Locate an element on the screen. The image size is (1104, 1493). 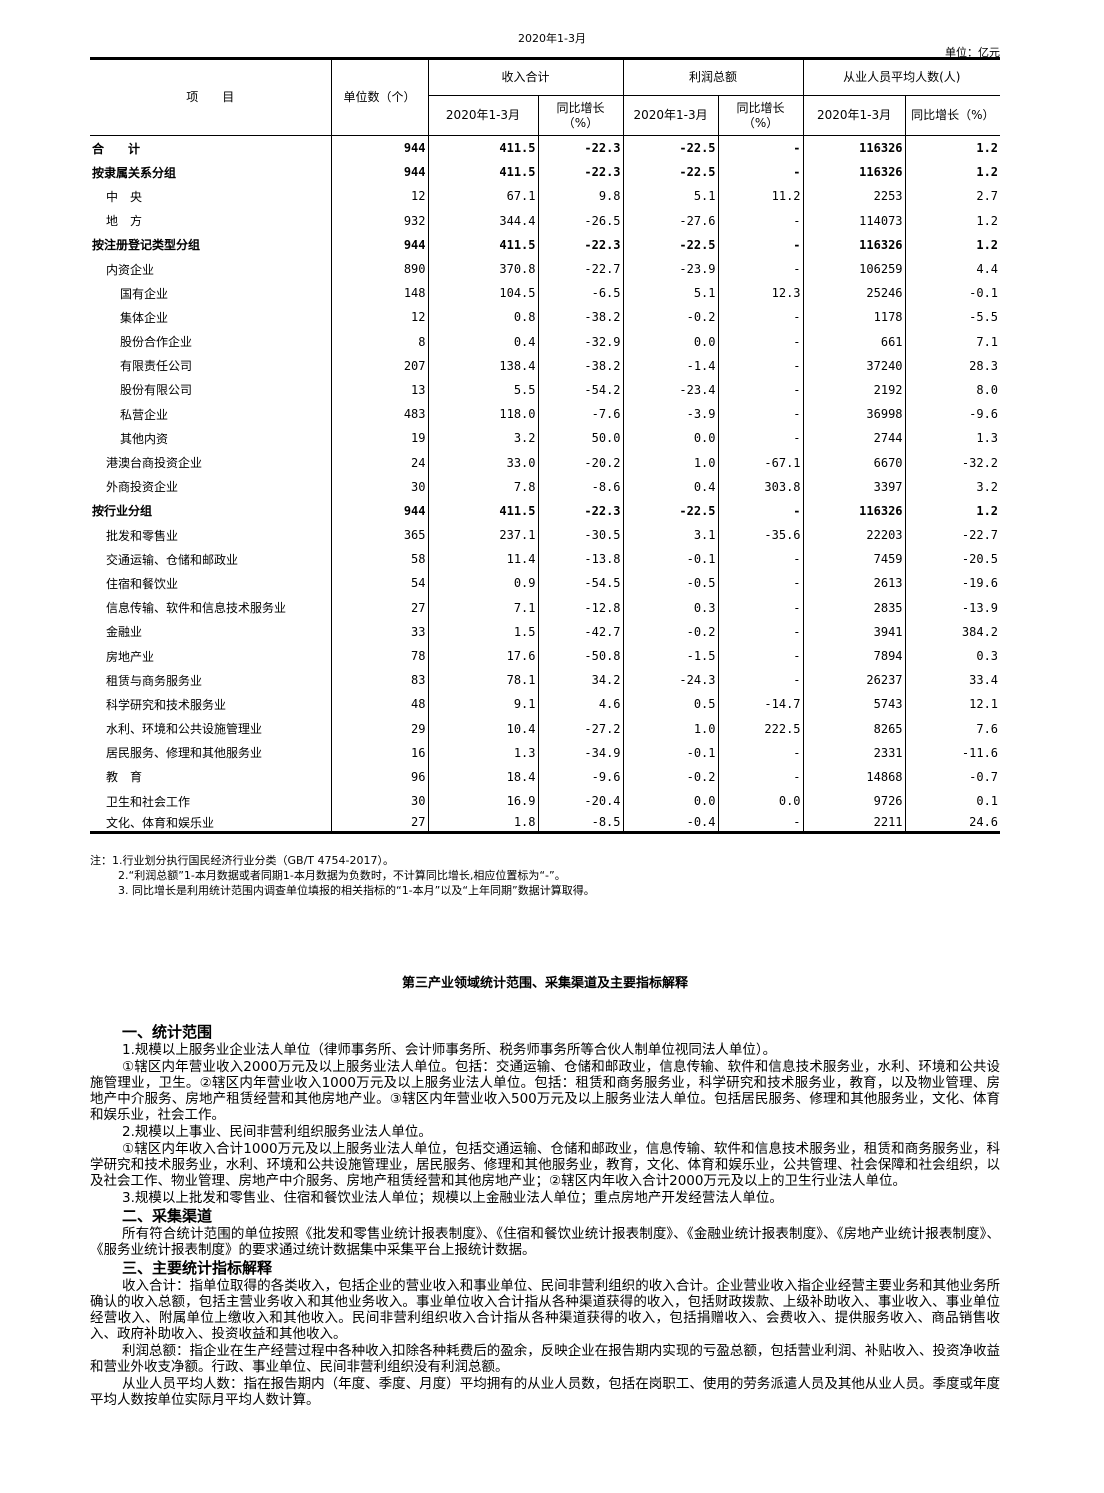
table-cell: -13.8 is located at coordinates (580, 559).